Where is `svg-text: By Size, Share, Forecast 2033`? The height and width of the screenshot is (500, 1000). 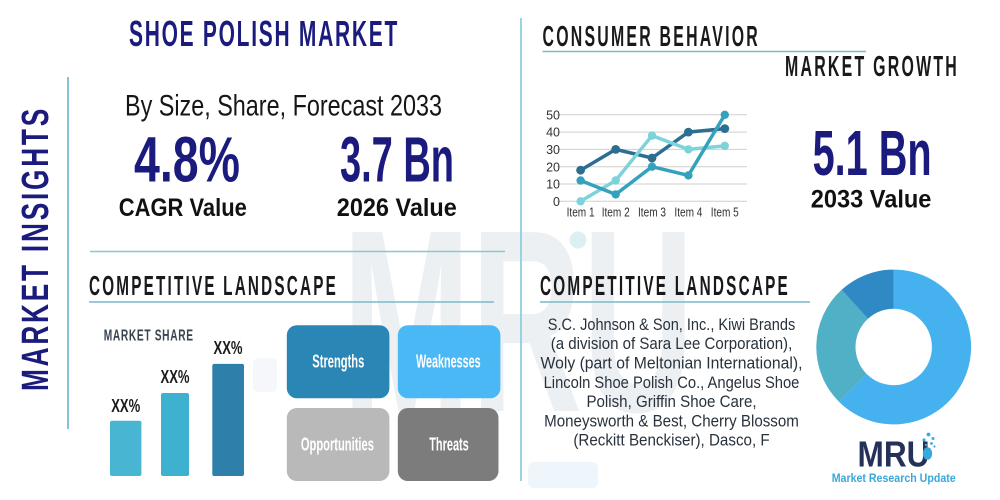
svg-text: By Size, Share, Forecast 2033 is located at coordinates (283, 105).